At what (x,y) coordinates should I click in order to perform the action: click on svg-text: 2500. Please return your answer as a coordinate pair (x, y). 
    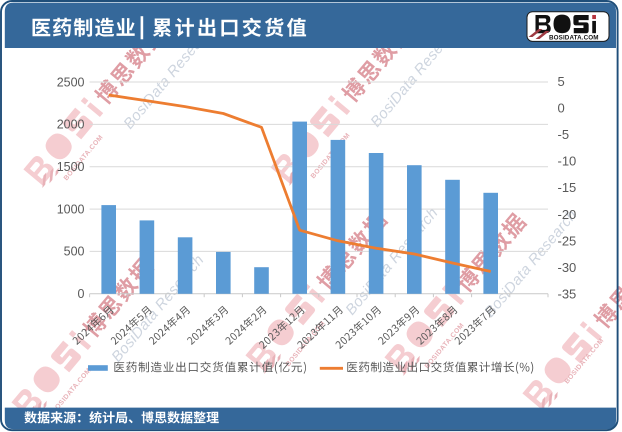
    Looking at the image, I should click on (71, 82).